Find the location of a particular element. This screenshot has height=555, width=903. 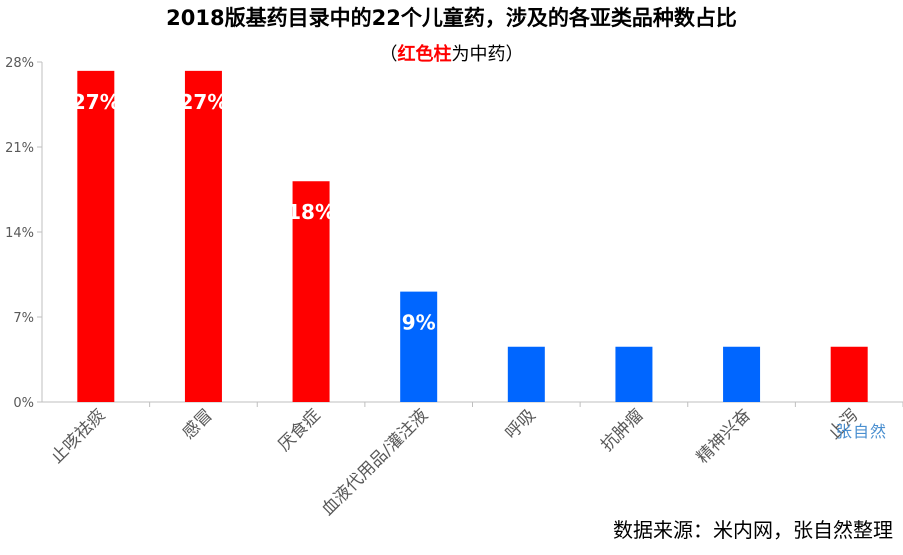

author-watermark: 张自然 is located at coordinates (862, 431).